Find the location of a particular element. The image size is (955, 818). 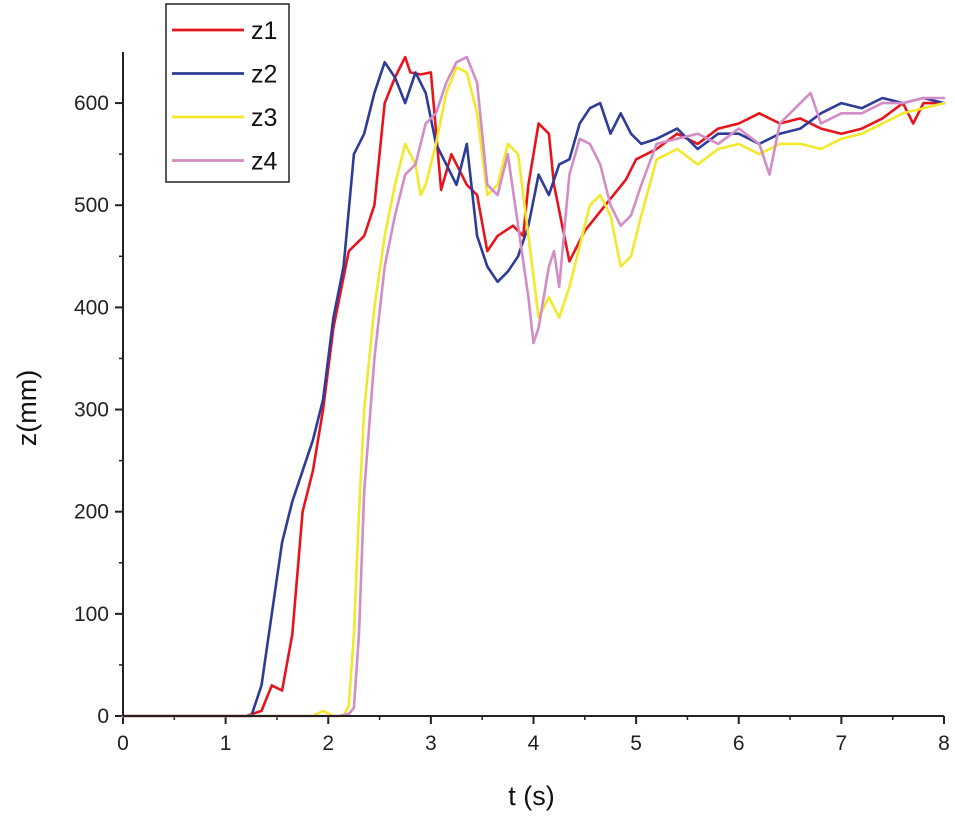

legend: z1 z2 z3 z4 is located at coordinates (227, 93).